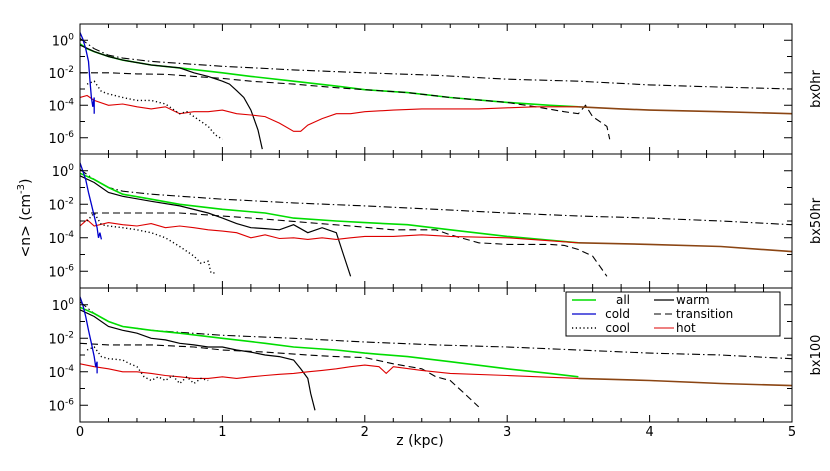 The height and width of the screenshot is (471, 830). Describe the element at coordinates (617, 328) in the screenshot. I see `legend-label: cool` at that location.